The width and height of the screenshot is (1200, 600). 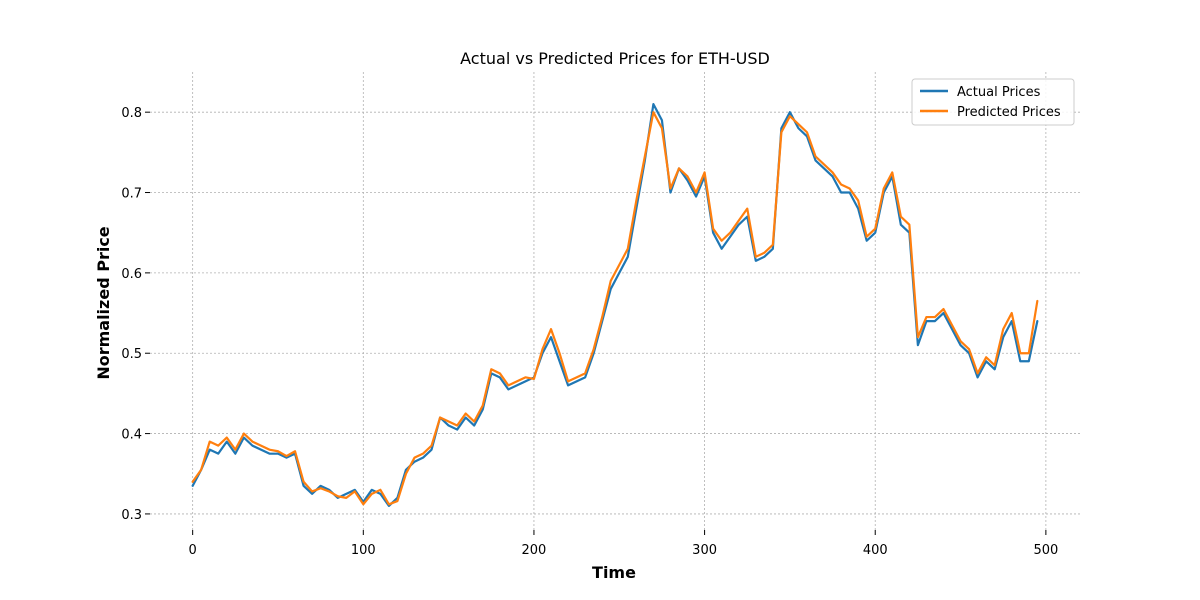 I want to click on legend-frame, so click(x=993, y=102).